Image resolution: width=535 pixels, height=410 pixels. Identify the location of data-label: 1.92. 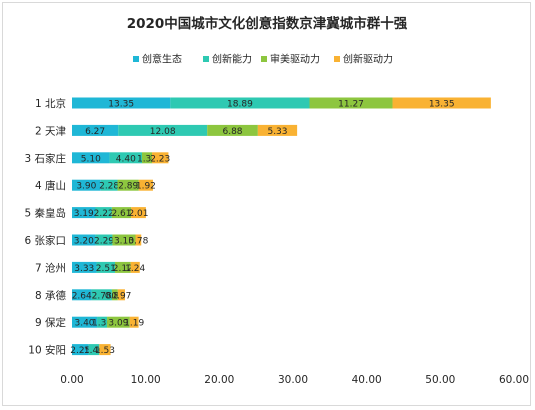
(146, 187).